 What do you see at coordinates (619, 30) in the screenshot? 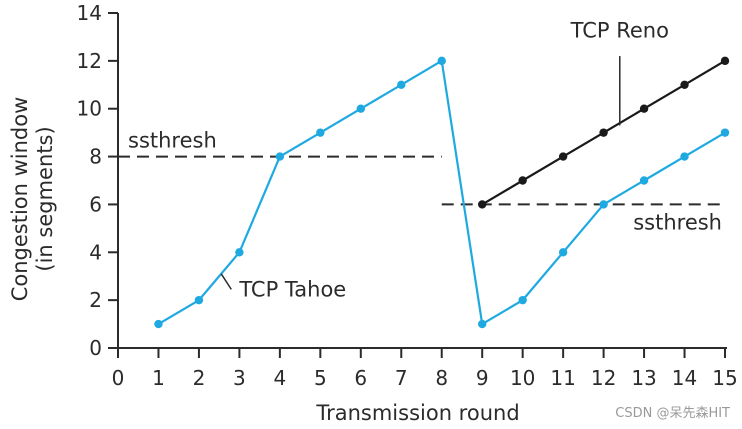
I see `tcp-reno-label: TCP Reno` at bounding box center [619, 30].